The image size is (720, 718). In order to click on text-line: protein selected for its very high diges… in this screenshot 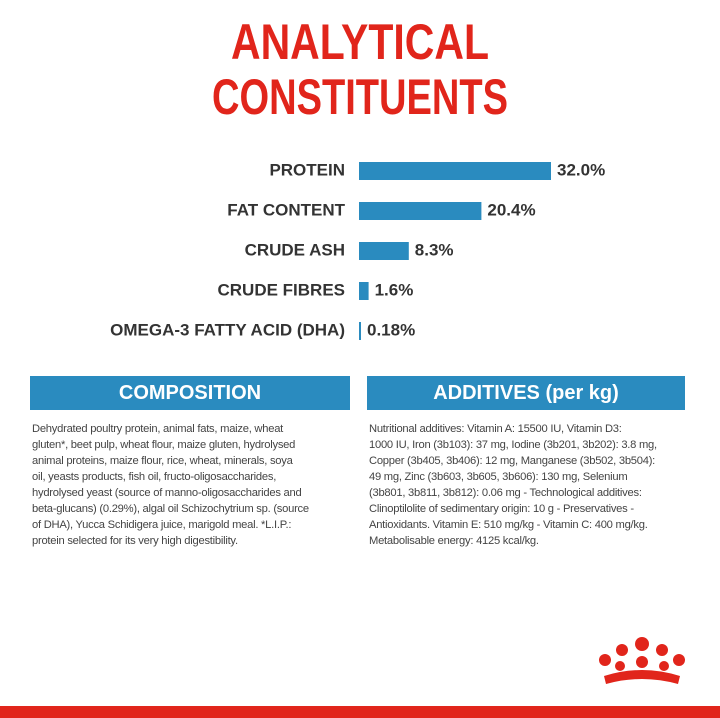, I will do `click(135, 541)`.